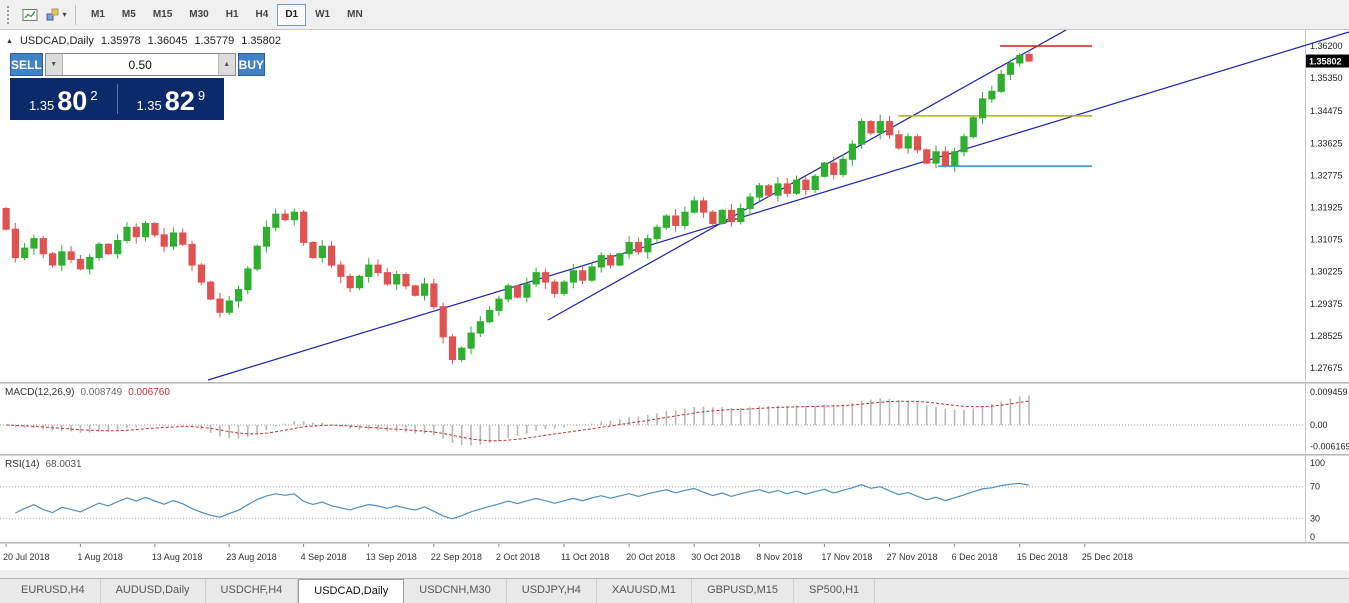 The height and width of the screenshot is (603, 1349). I want to click on tab-eurusd-h4: EURUSD,H4, so click(53, 591).